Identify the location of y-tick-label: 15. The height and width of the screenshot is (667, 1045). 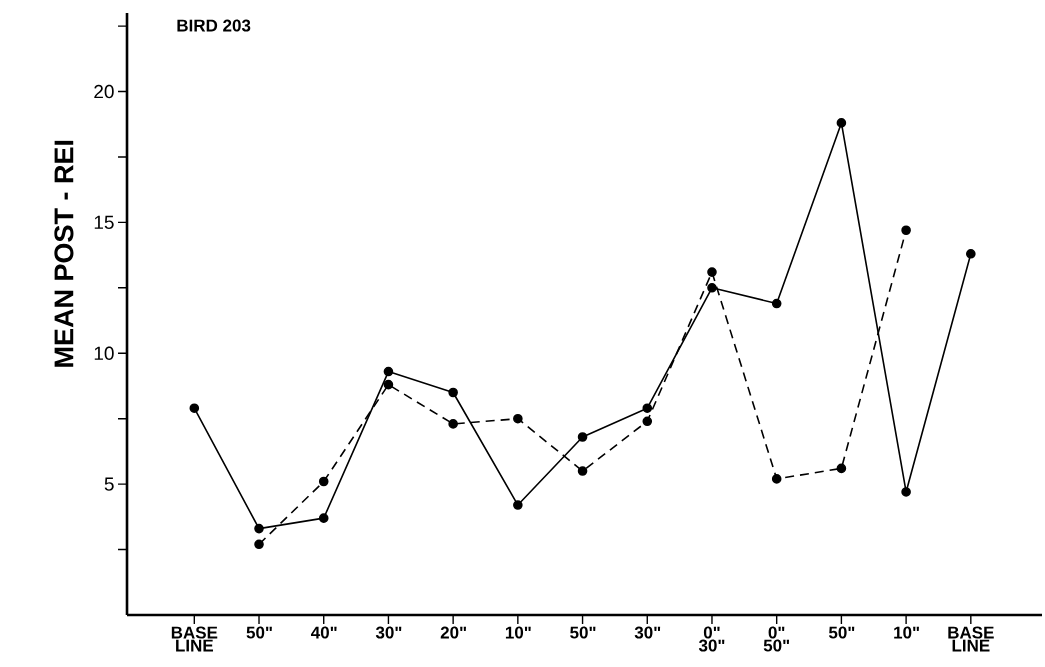
(104, 222).